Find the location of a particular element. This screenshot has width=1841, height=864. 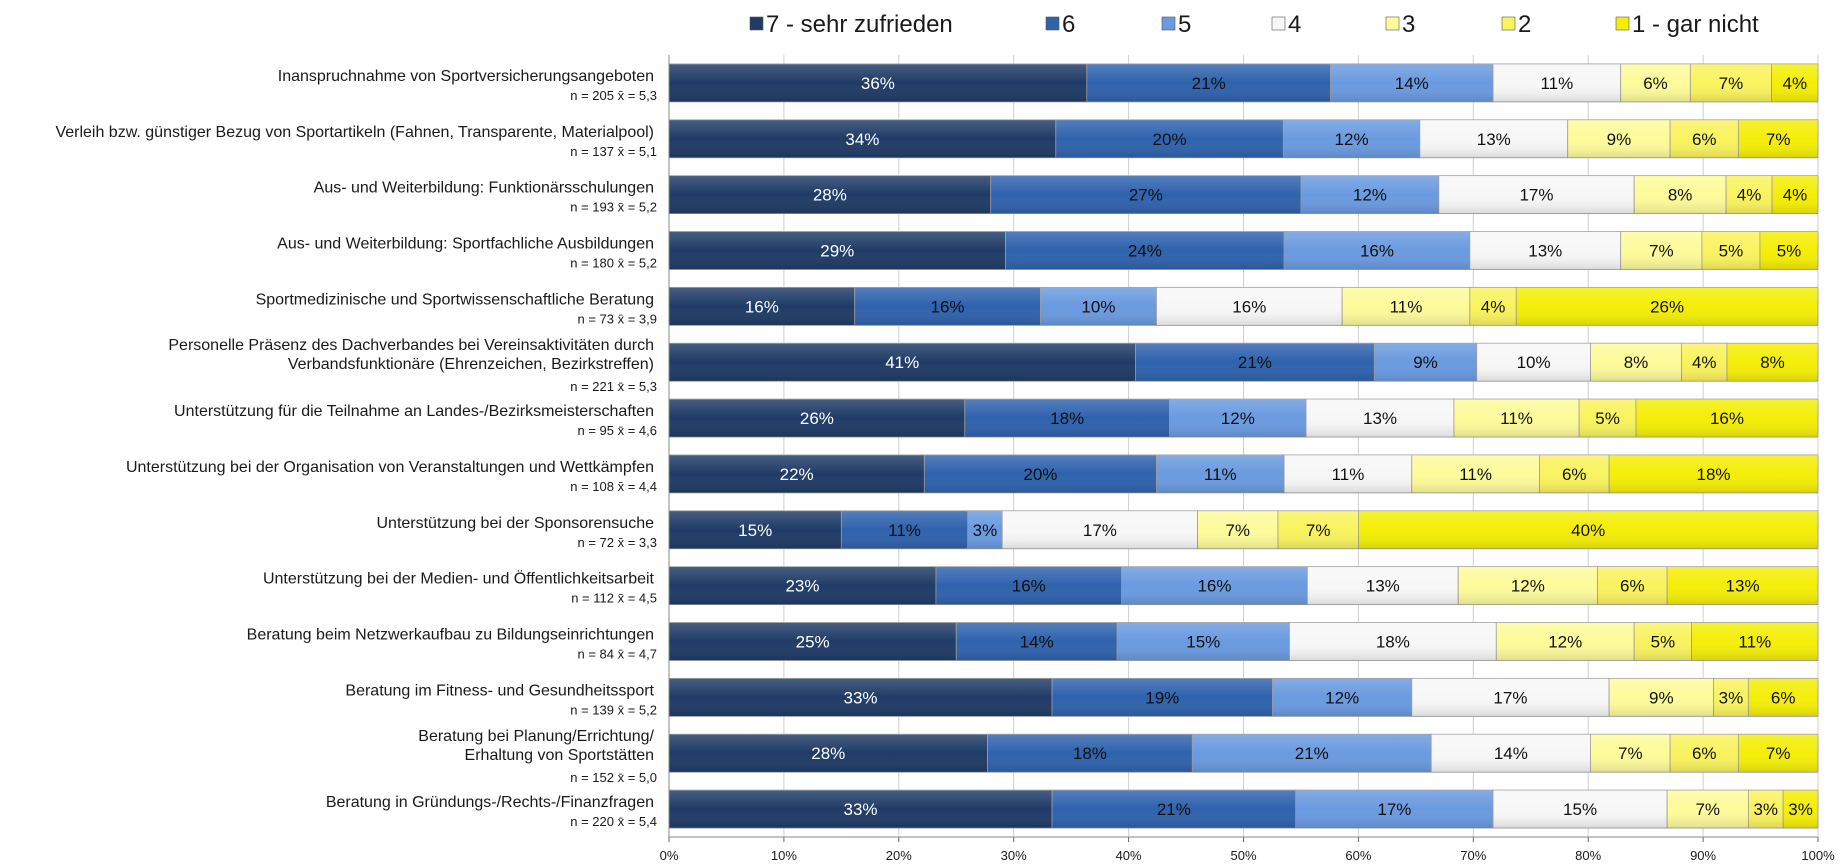

x-tick-label: 70% is located at coordinates (1473, 855).